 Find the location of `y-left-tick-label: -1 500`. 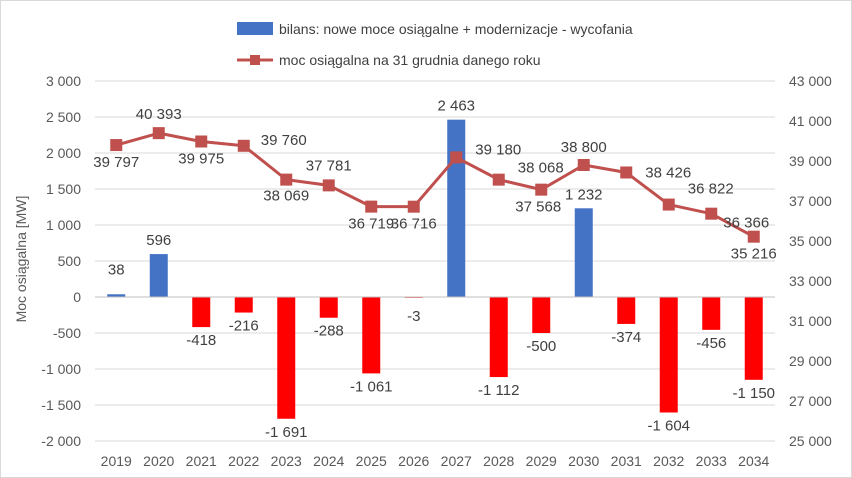

y-left-tick-label: -1 500 is located at coordinates (61, 405).